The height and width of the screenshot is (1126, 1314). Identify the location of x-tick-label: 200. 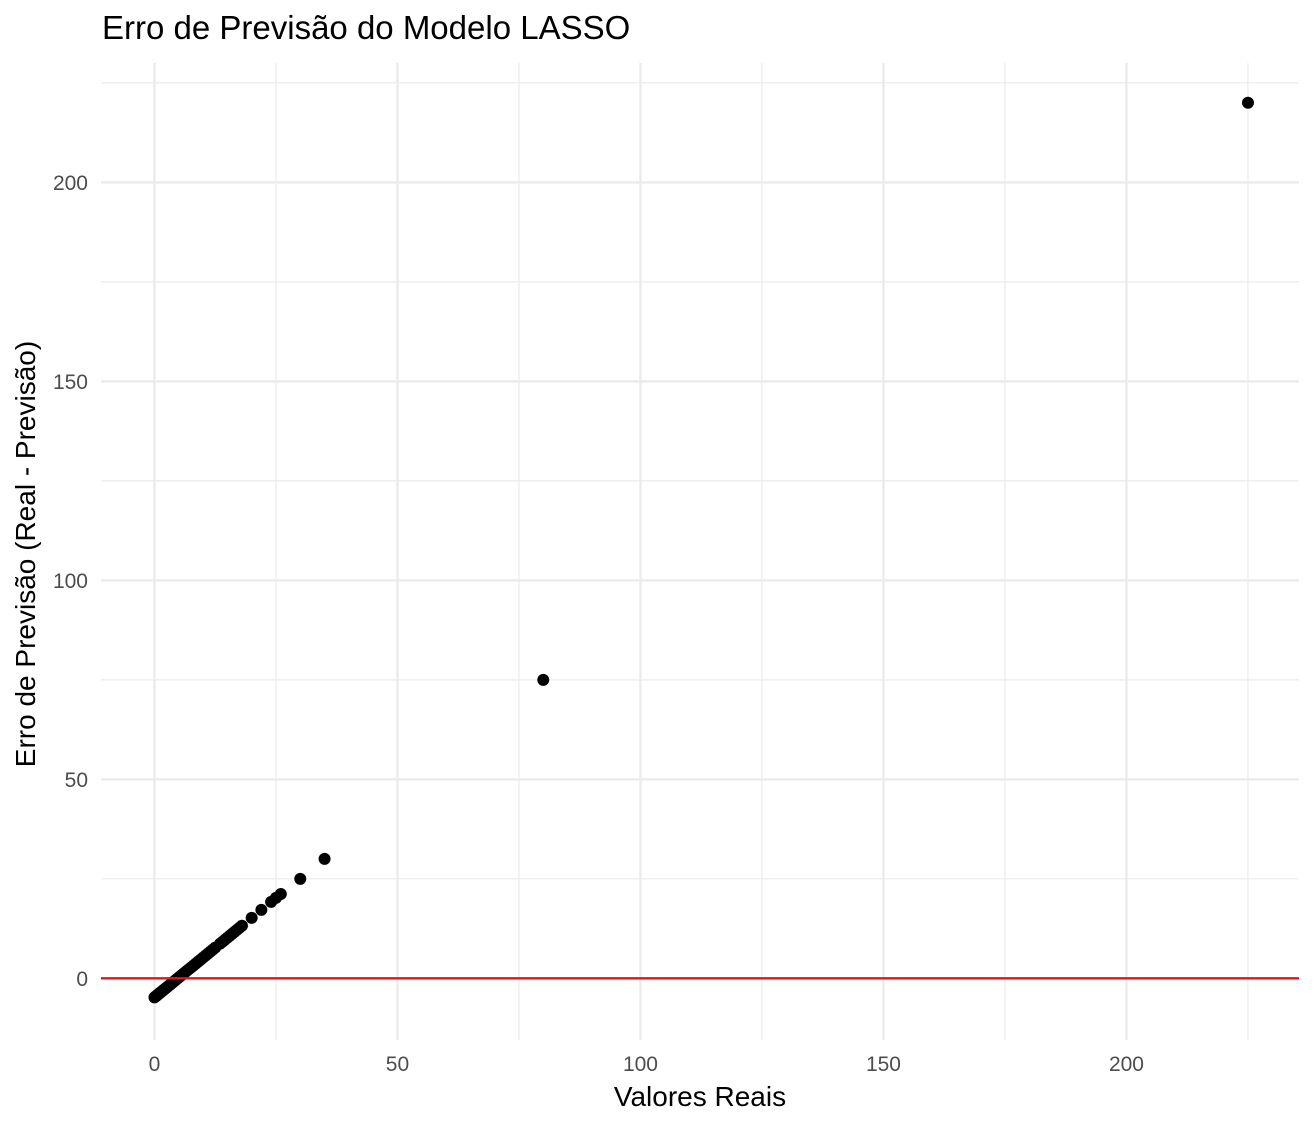
(1126, 1064).